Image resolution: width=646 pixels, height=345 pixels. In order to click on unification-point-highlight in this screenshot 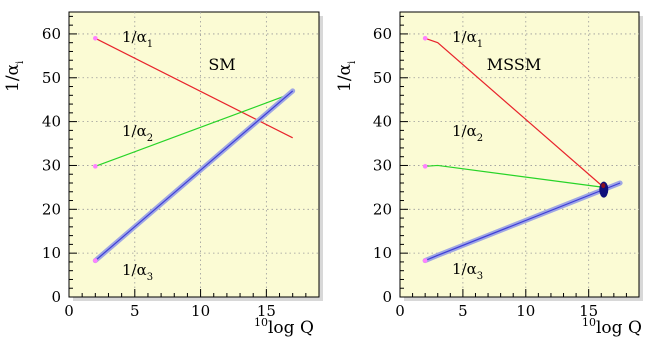, I will do `click(603, 186)`.